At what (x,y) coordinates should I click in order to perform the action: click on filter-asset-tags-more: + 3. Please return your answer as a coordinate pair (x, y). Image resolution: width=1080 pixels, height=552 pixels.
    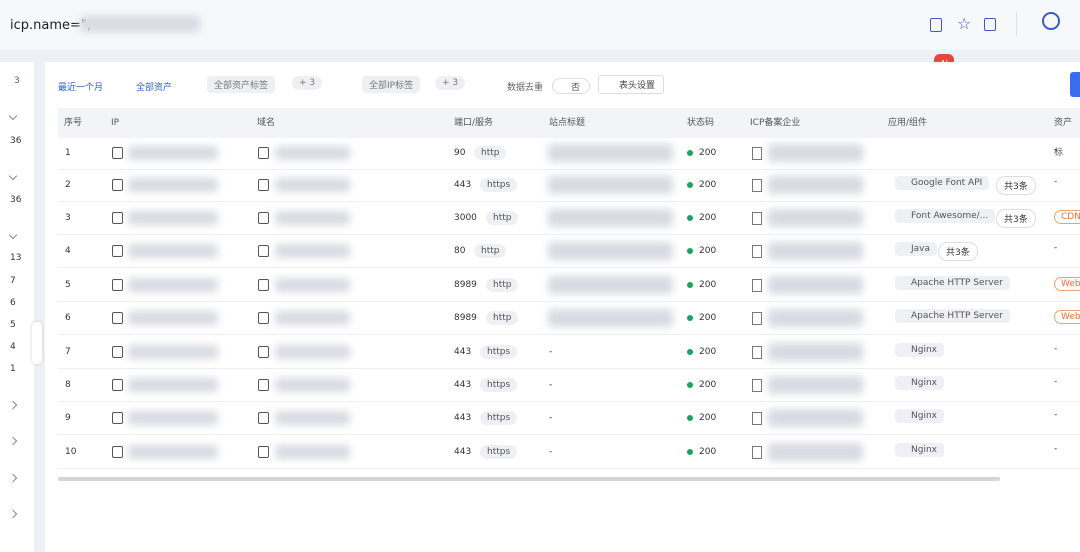
    Looking at the image, I should click on (307, 83).